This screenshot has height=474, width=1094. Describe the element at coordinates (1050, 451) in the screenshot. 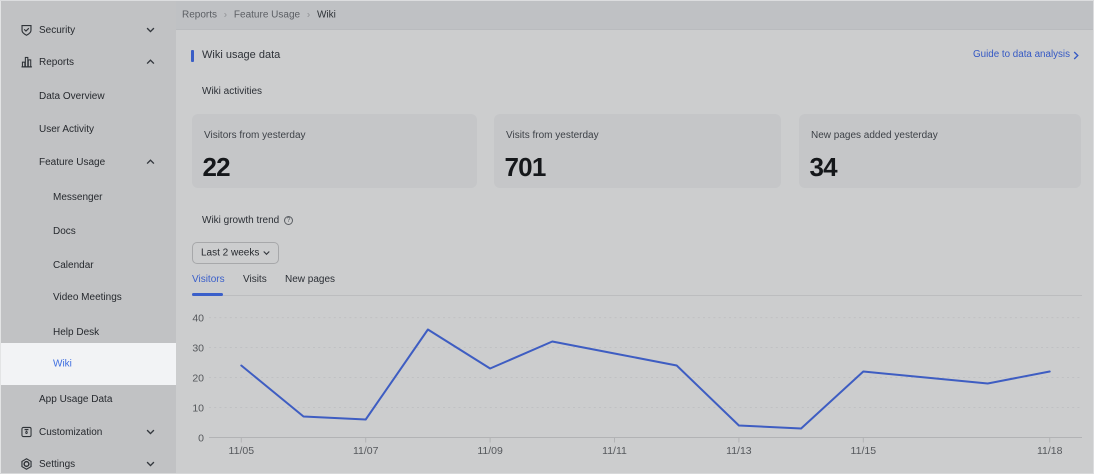

I see `svg-text: 11/18` at that location.